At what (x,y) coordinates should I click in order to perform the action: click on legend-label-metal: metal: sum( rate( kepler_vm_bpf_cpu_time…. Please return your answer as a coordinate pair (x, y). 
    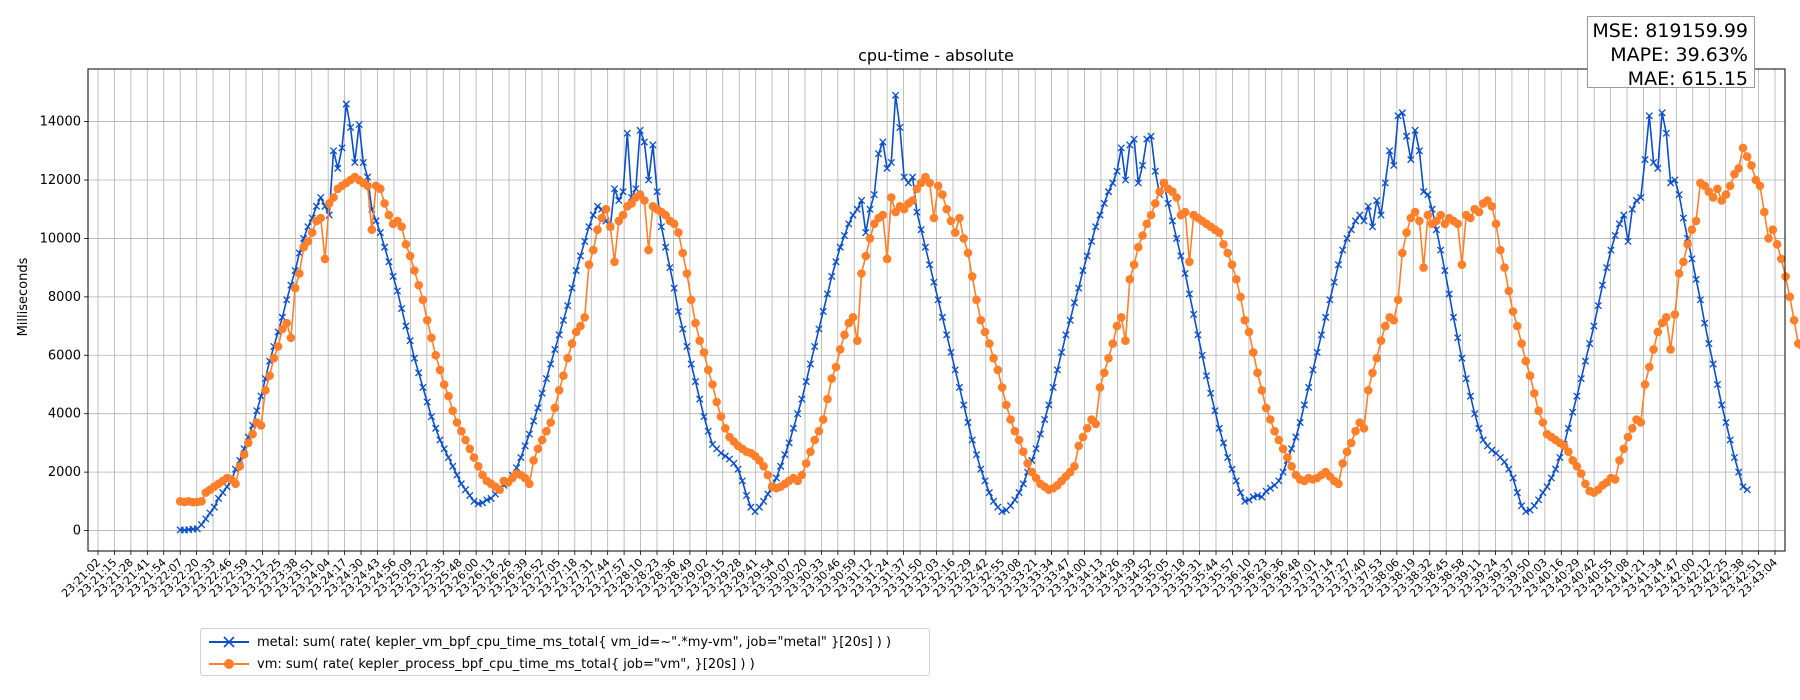
    Looking at the image, I should click on (574, 642).